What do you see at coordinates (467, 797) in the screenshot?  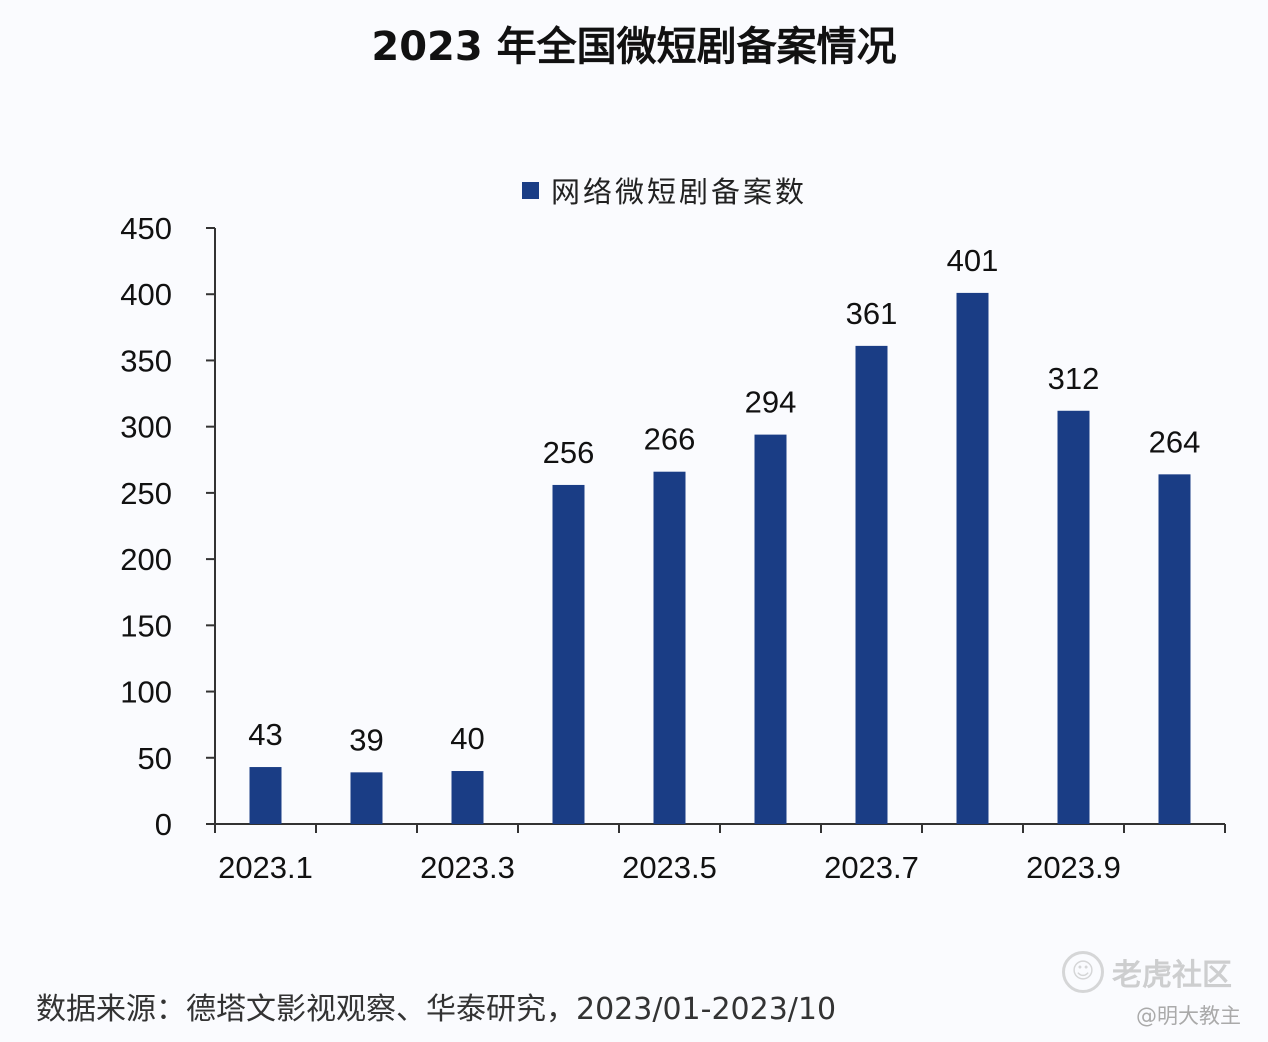 I see `bar-2023.3` at bounding box center [467, 797].